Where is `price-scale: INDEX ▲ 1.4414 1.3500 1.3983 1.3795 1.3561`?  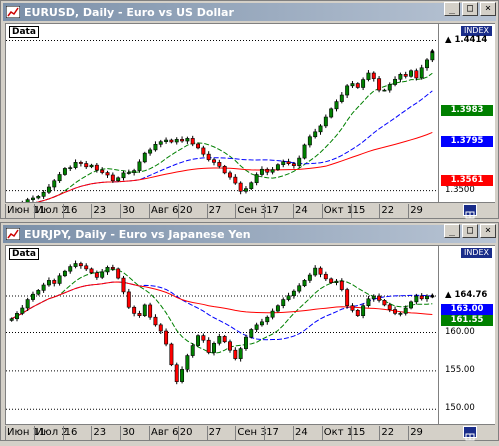 price-scale: INDEX ▲ 1.4414 1.3500 1.3983 1.3795 1.3561 is located at coordinates (466, 113).